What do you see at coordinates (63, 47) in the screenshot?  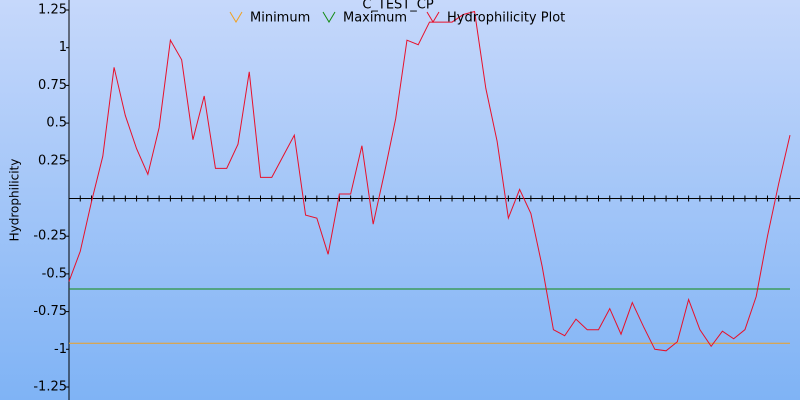 I see `y-tick-label: 1` at bounding box center [63, 47].